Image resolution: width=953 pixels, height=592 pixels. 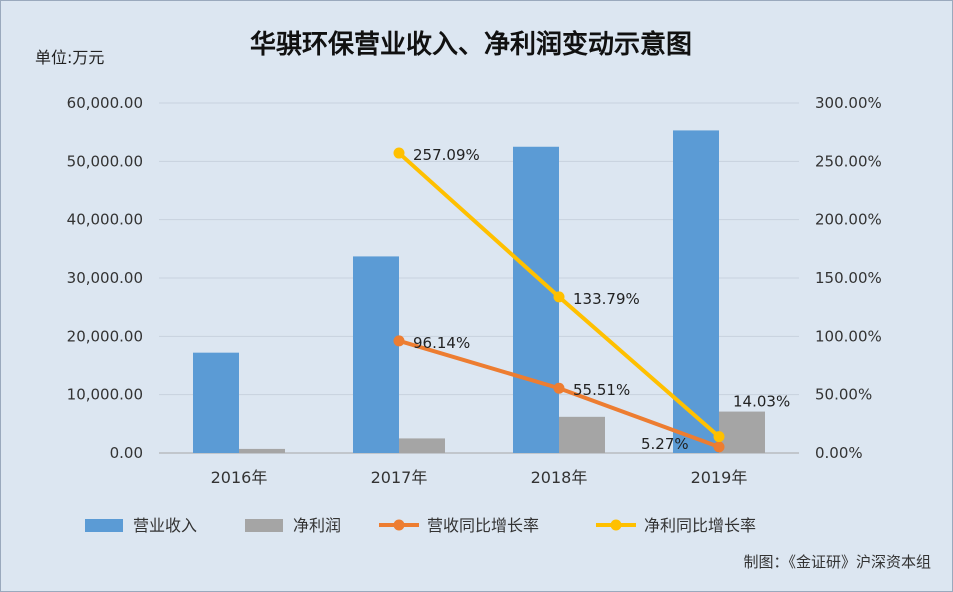 I want to click on legend-revenue-growth-label: 营收同比增长率, so click(x=483, y=525).